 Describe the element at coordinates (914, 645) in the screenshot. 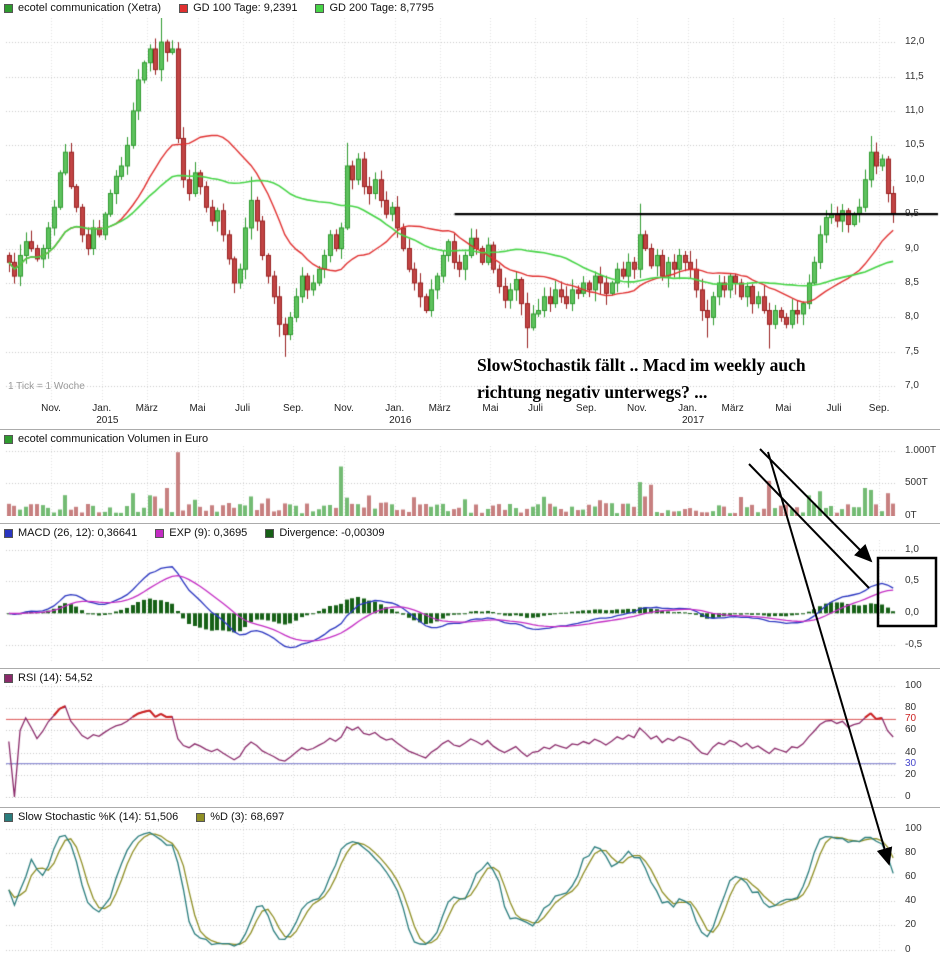

I see `y-axis-tick-label: -0,5` at that location.